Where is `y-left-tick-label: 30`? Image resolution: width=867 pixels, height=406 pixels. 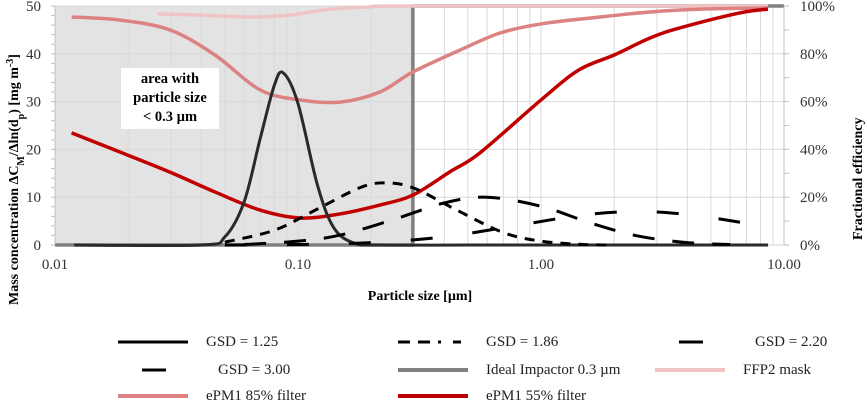
y-left-tick-label: 30 is located at coordinates (33, 103).